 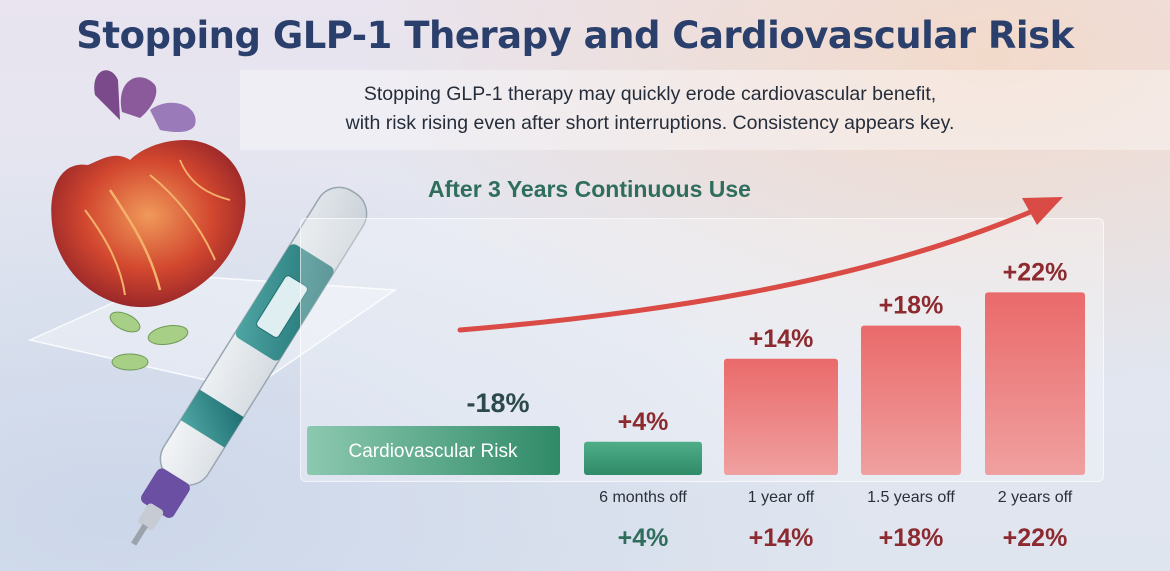 I want to click on subtitle-band, so click(x=705, y=110).